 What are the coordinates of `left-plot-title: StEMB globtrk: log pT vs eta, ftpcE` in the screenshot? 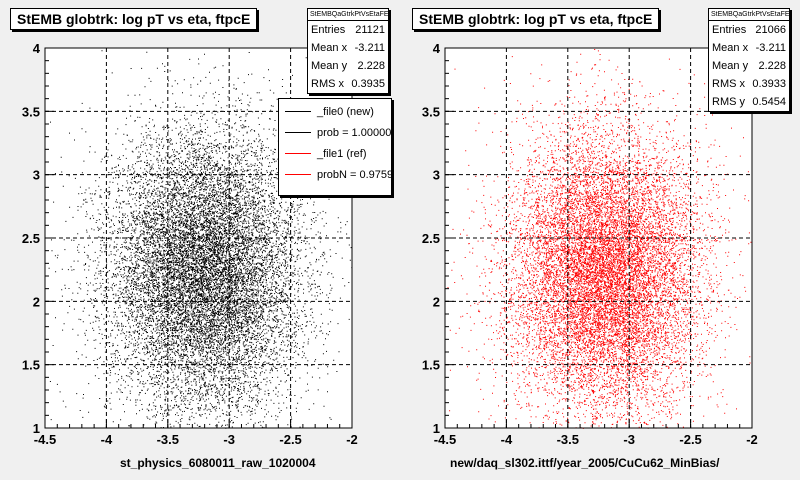 It's located at (134, 19).